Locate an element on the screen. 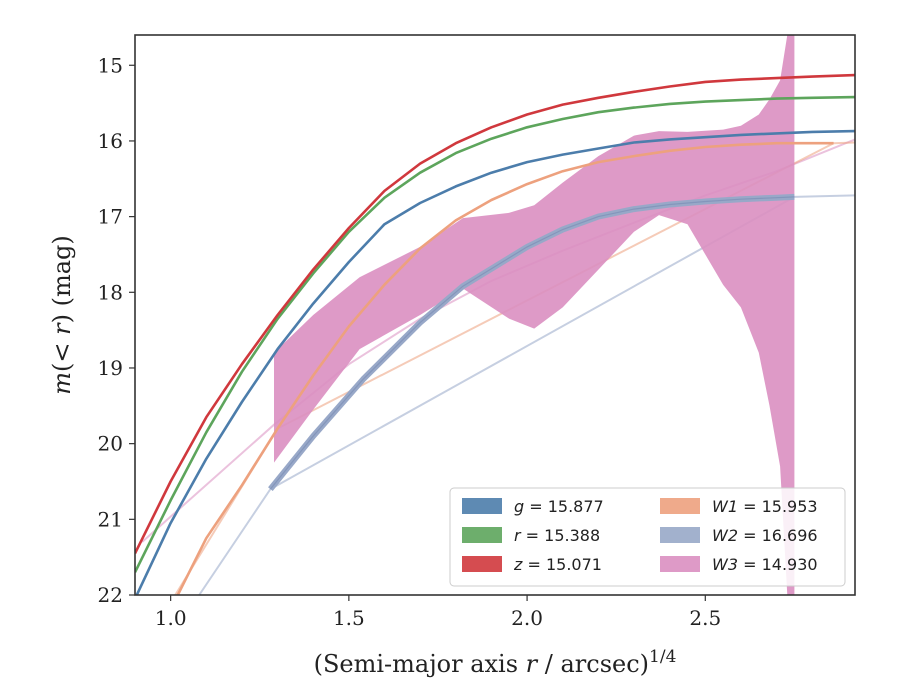  legend-entry-variable: g is located at coordinates (519, 506).